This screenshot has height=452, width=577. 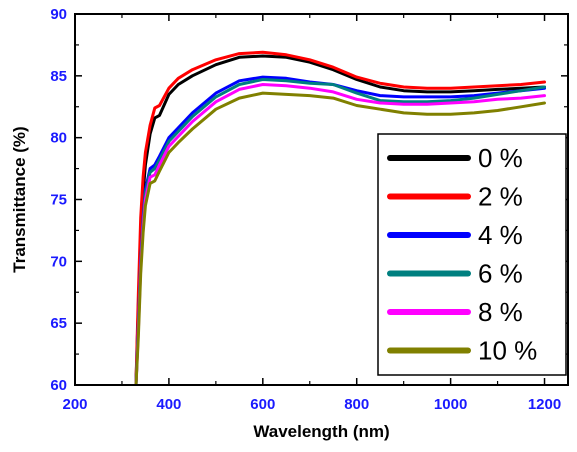 I want to click on legend-label: 4 %, so click(x=500, y=235).